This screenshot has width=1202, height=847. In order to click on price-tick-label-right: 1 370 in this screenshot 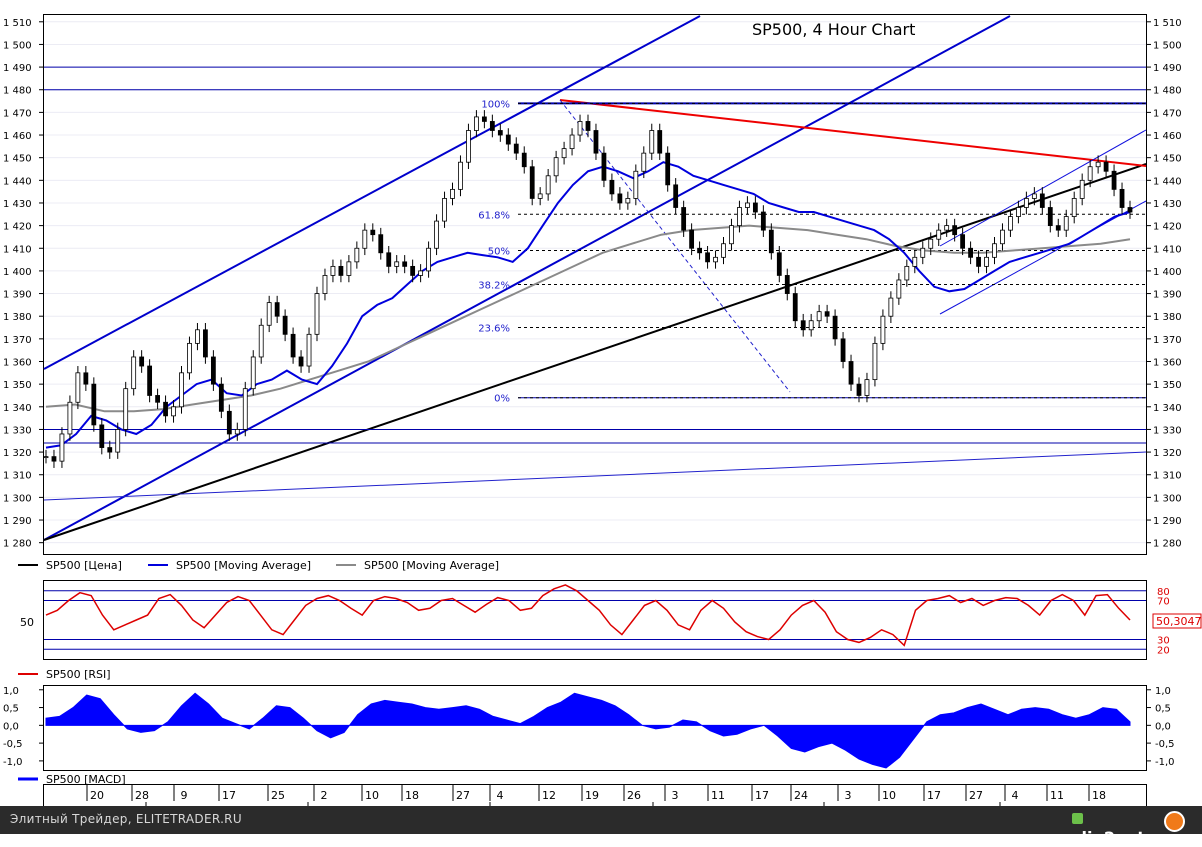, I will do `click(1167, 340)`.